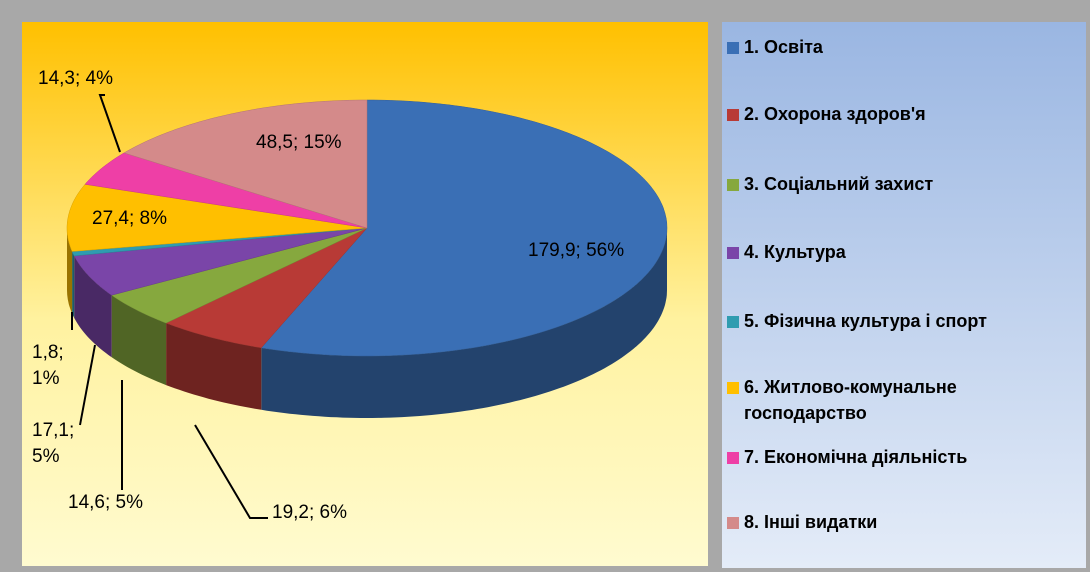  Describe the element at coordinates (795, 252) in the screenshot. I see `legend-label: 4. Культура` at that location.